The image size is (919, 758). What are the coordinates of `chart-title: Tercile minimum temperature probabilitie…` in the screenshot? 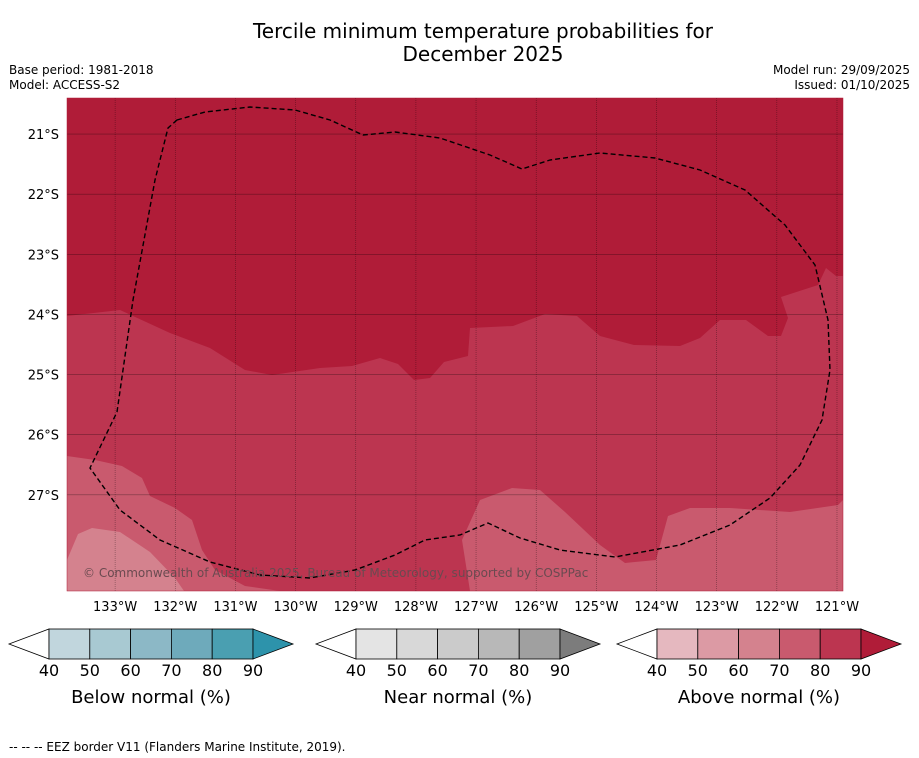 It's located at (459, 43).